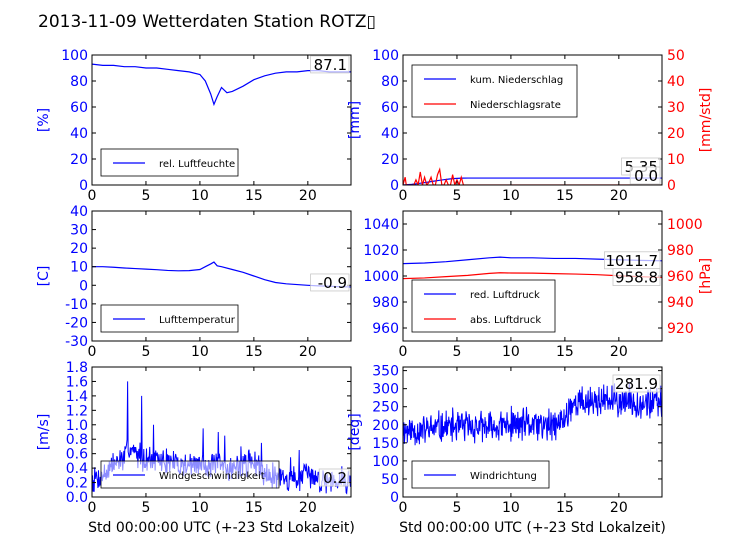 This screenshot has width=736, height=556. I want to click on y2-axis-label: [mm/std], so click(706, 120).